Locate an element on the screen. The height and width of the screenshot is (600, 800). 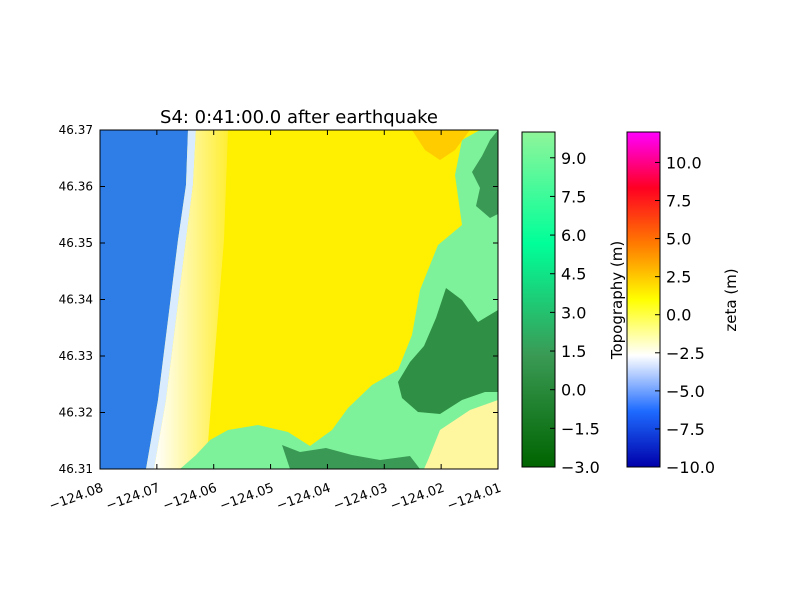
zeta-colorbar-tick-label: −7.5 is located at coordinates (685, 429).